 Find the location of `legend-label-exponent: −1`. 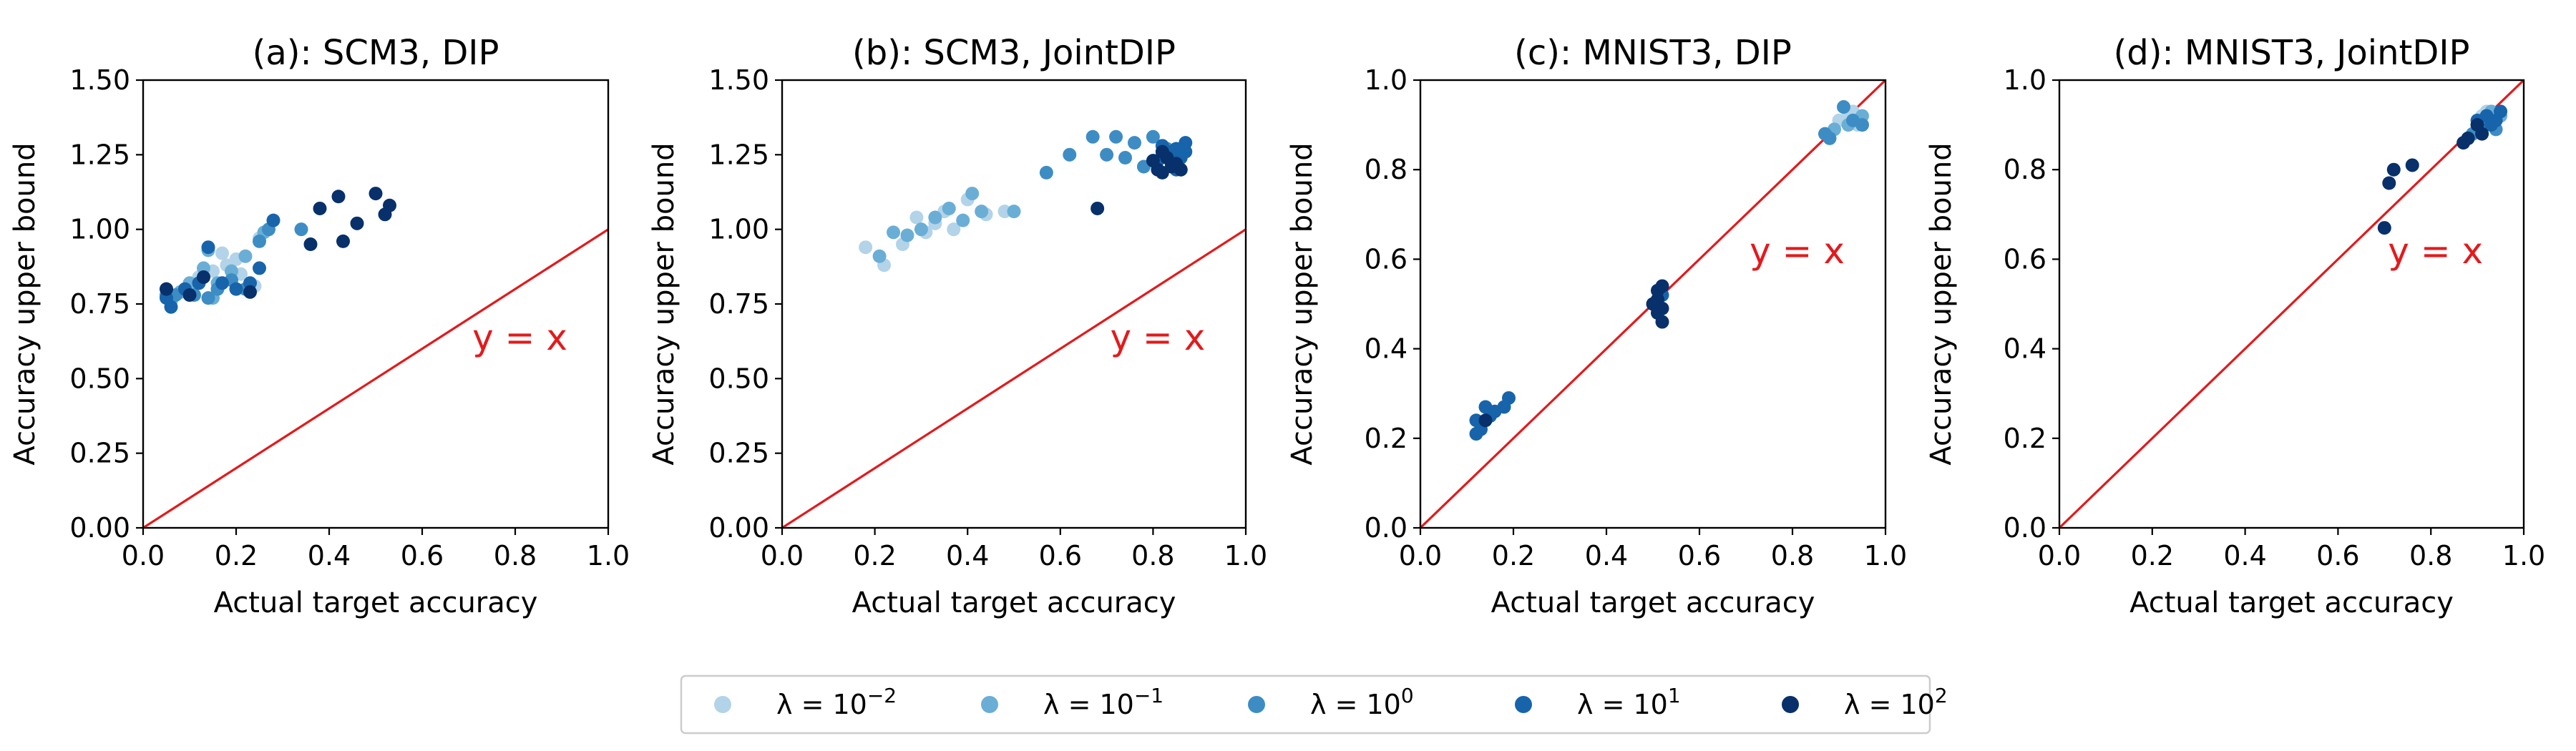

legend-label-exponent: −1 is located at coordinates (1148, 695).